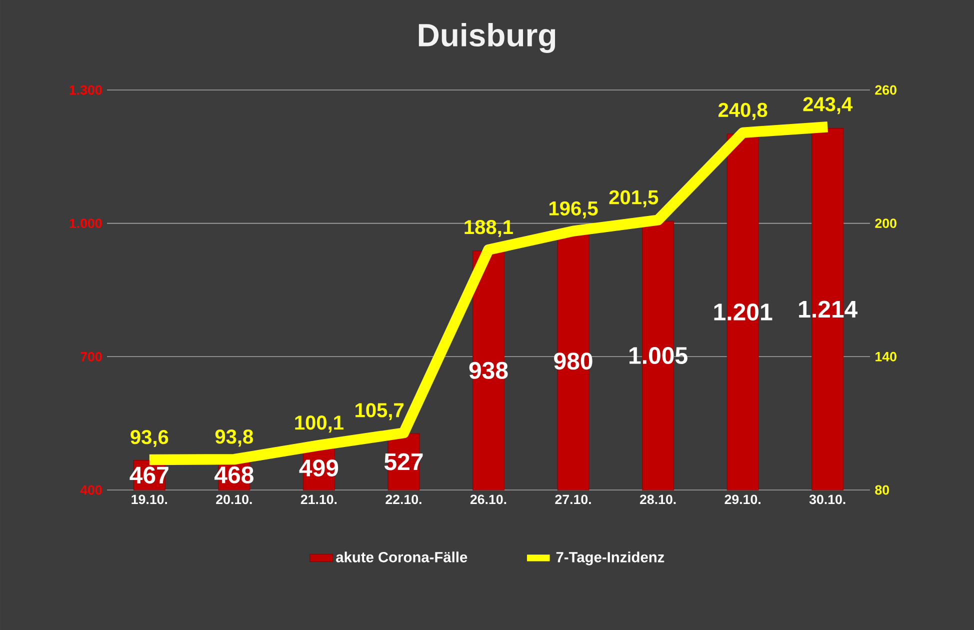 This screenshot has height=630, width=974. What do you see at coordinates (403, 461) in the screenshot?
I see `data-label: 527` at bounding box center [403, 461].